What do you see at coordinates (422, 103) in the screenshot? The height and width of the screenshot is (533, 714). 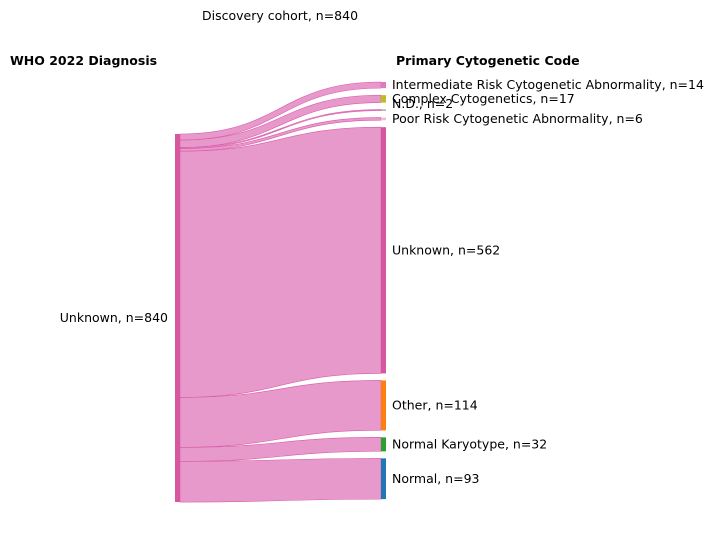 I see `target-label-n-d: N.D., n=2` at bounding box center [422, 103].